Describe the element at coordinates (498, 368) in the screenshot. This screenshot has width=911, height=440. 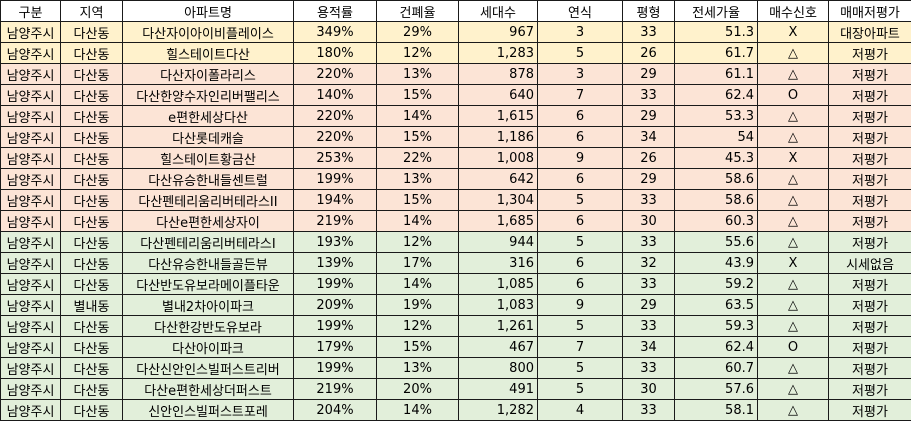
I see `cell-households: 800` at that location.